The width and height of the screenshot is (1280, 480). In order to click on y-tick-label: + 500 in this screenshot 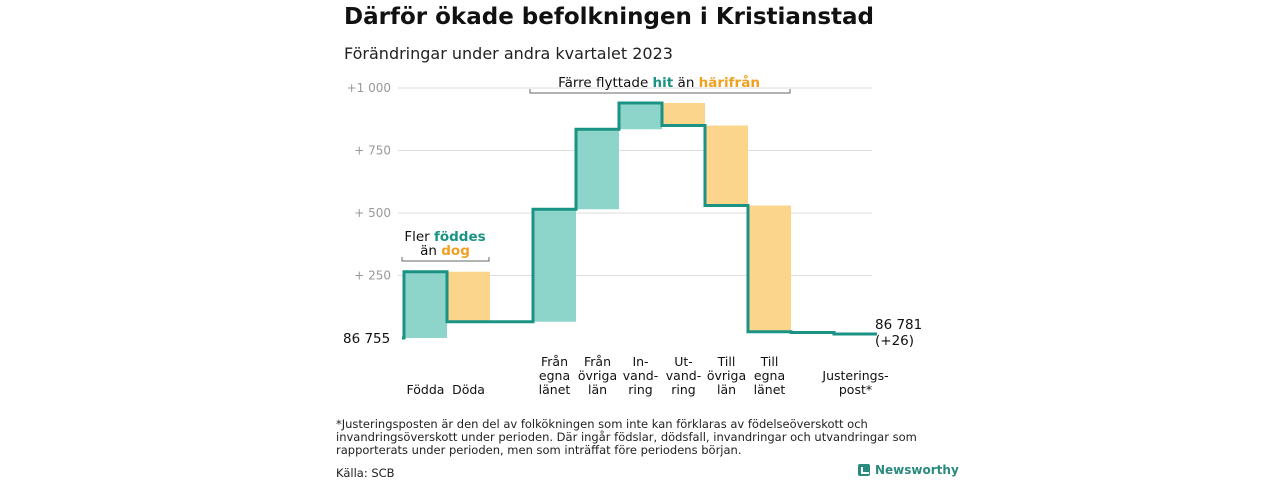, I will do `click(372, 213)`.